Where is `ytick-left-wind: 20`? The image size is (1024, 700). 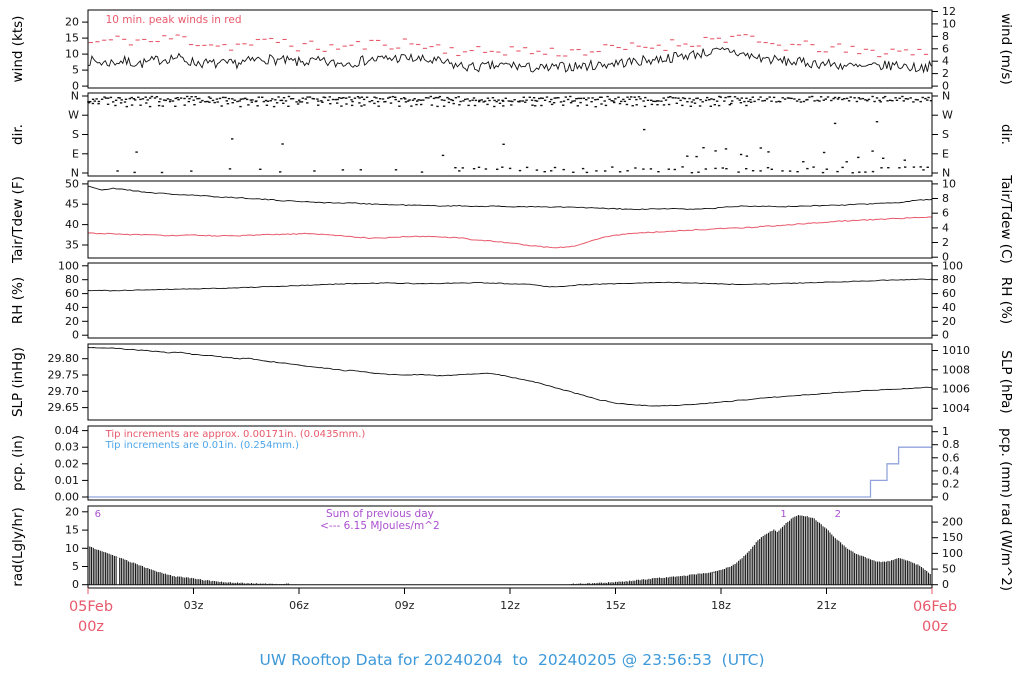 ytick-left-wind: 20 is located at coordinates (72, 22).